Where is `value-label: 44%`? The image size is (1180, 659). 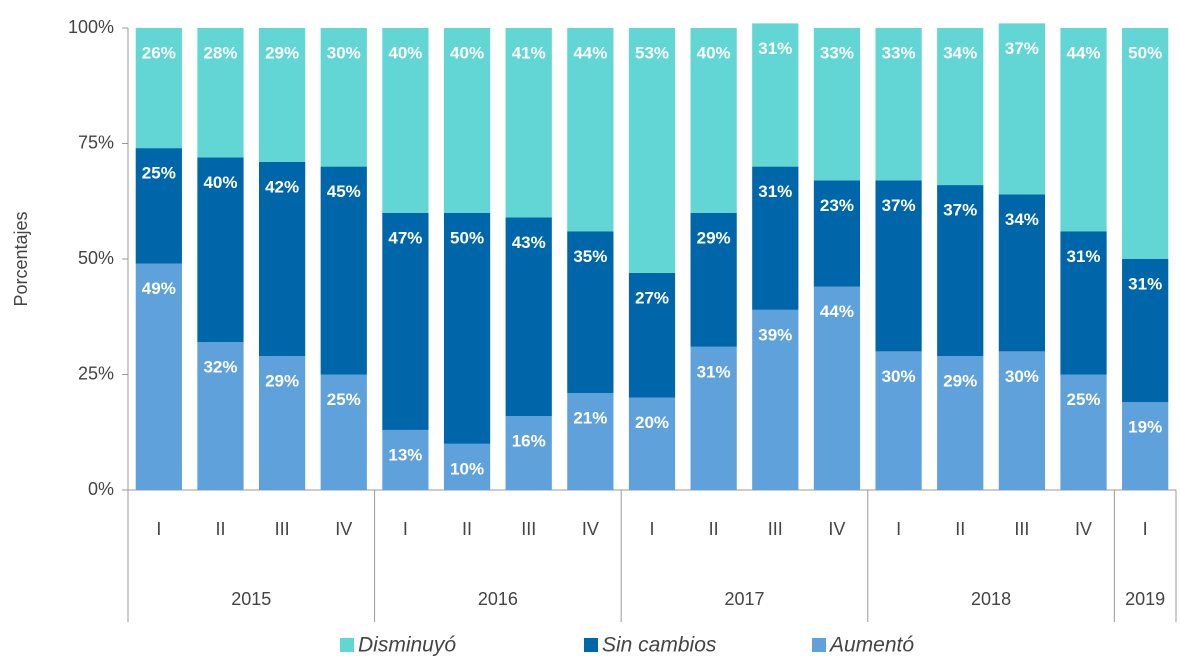
value-label: 44% is located at coordinates (590, 52).